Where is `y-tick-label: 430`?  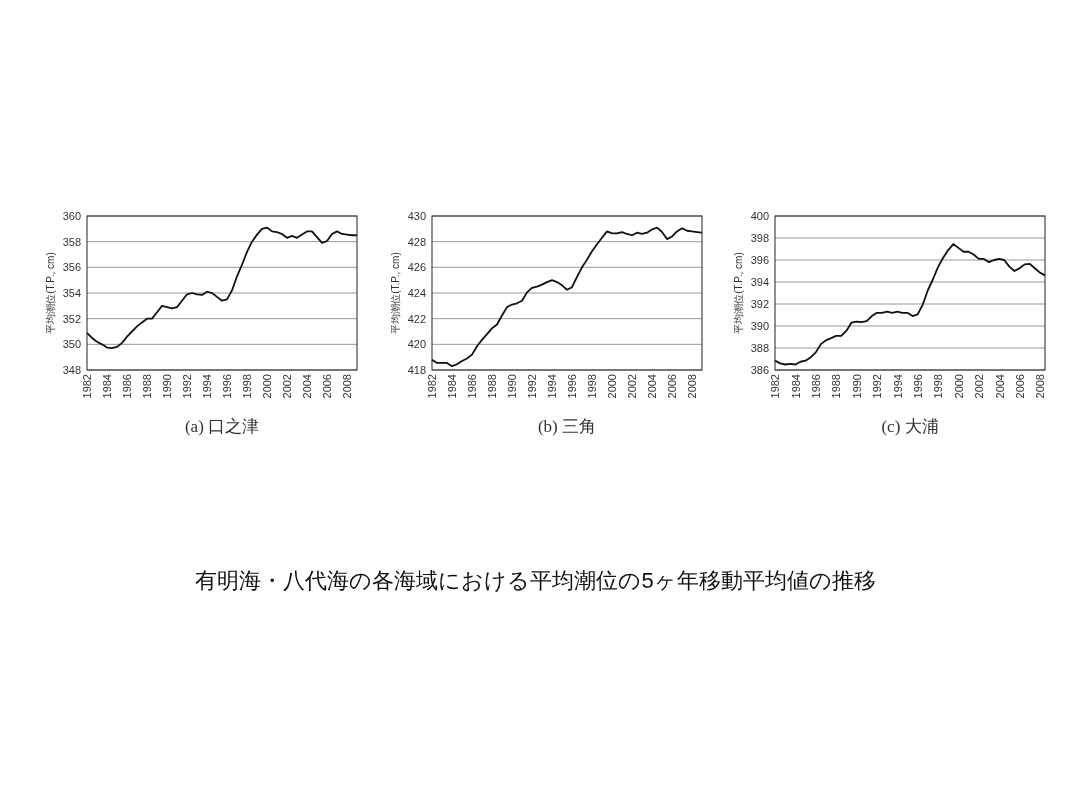 y-tick-label: 430 is located at coordinates (416, 216).